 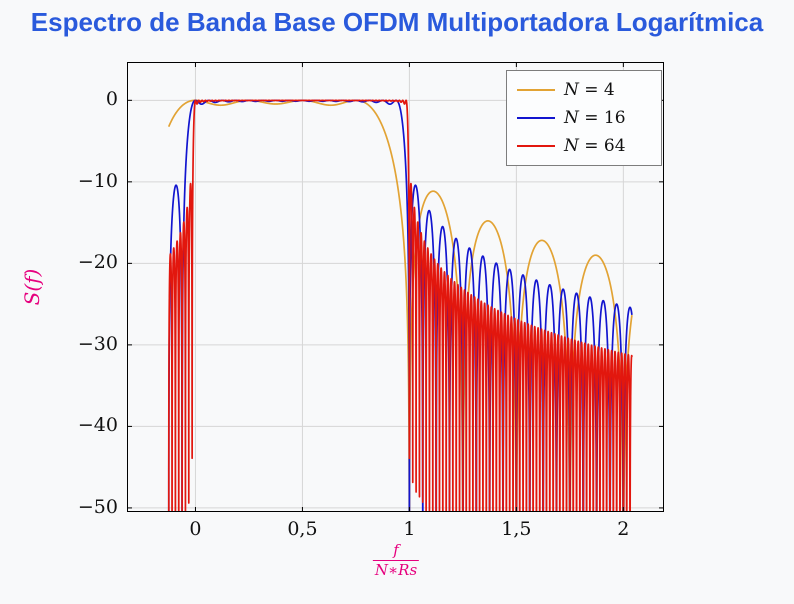 I want to click on y-axis-label: S(f), so click(x=32, y=287).